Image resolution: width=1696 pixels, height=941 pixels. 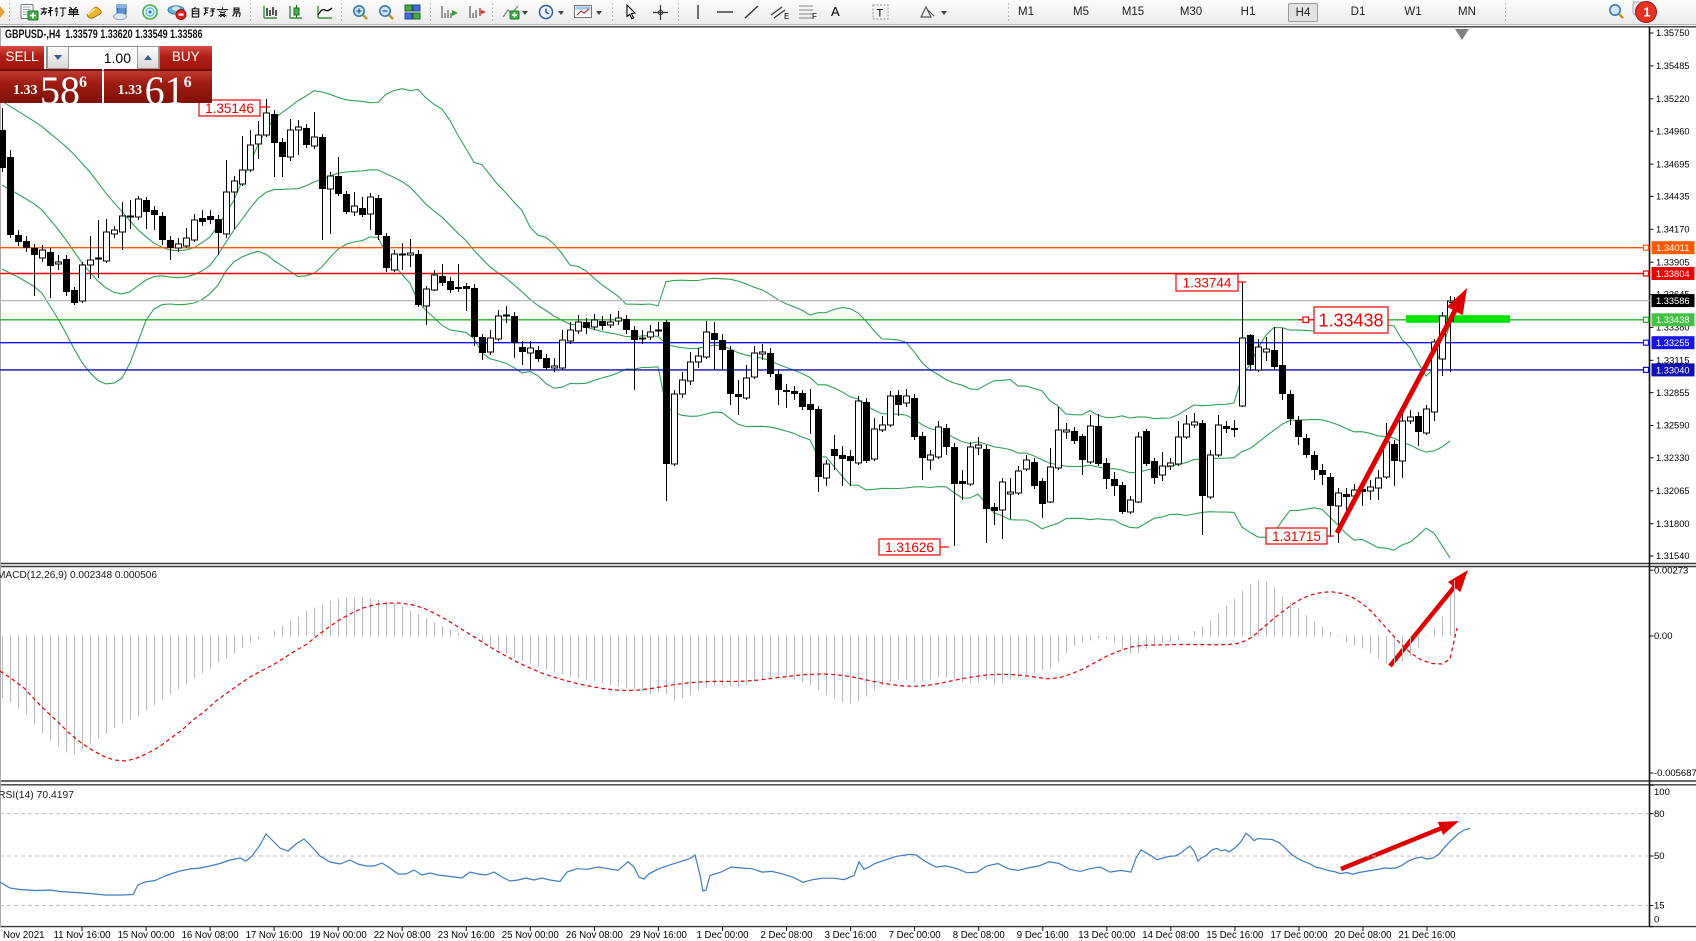 I want to click on svg-text: 9 Dec 16:00, so click(x=1043, y=935).